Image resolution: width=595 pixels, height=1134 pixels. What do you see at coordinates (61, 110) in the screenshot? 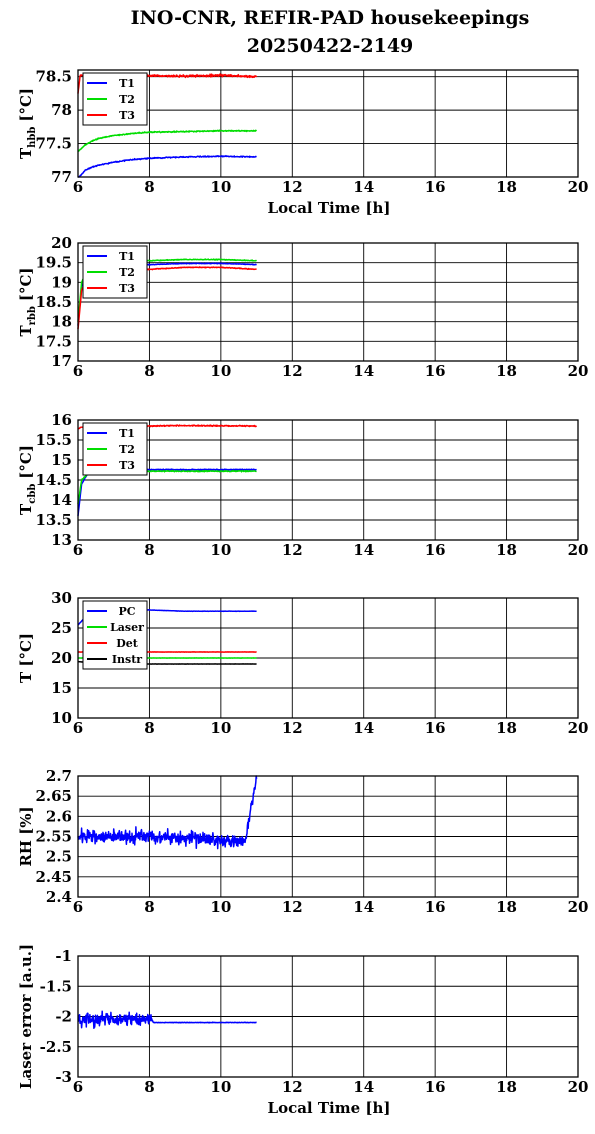
I see `y-tick-label: 78` at bounding box center [61, 110].